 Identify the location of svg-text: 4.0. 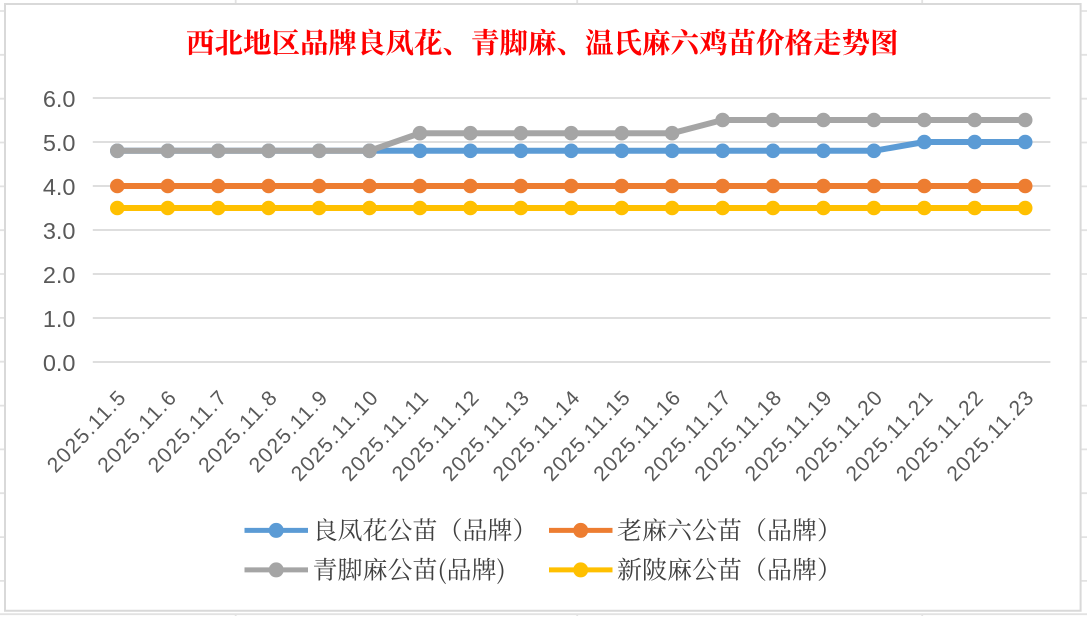
(59, 187).